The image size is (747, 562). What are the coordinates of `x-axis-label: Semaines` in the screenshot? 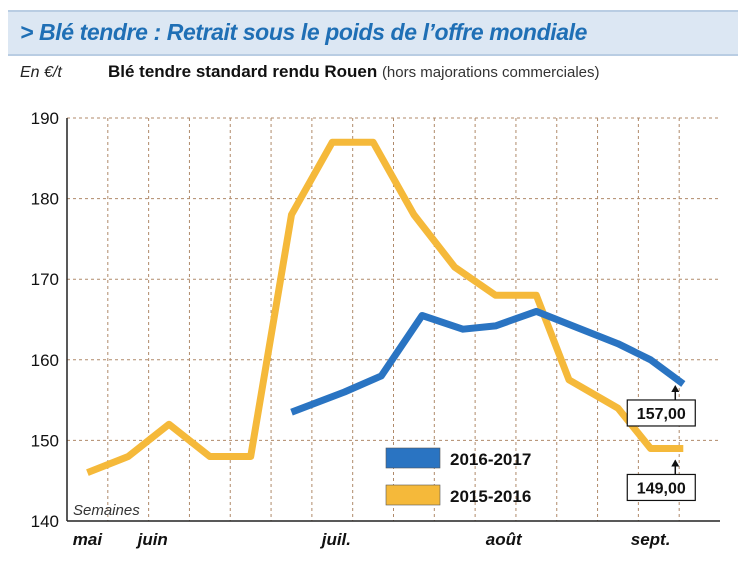 It's located at (106, 510).